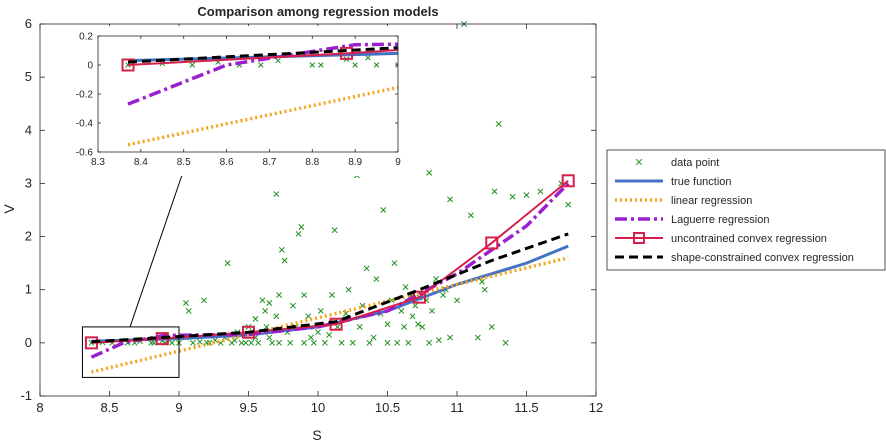 The image size is (886, 444). What do you see at coordinates (398, 162) in the screenshot?
I see `inset-x-tick-label: 9` at bounding box center [398, 162].